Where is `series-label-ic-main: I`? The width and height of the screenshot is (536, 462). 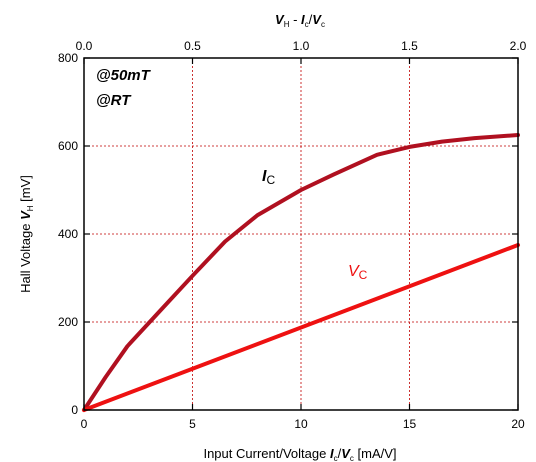 series-label-ic-main: I is located at coordinates (264, 176).